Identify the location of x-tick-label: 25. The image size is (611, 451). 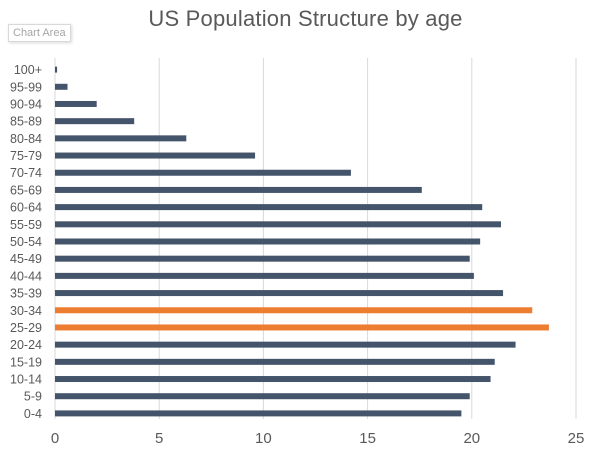
(576, 438).